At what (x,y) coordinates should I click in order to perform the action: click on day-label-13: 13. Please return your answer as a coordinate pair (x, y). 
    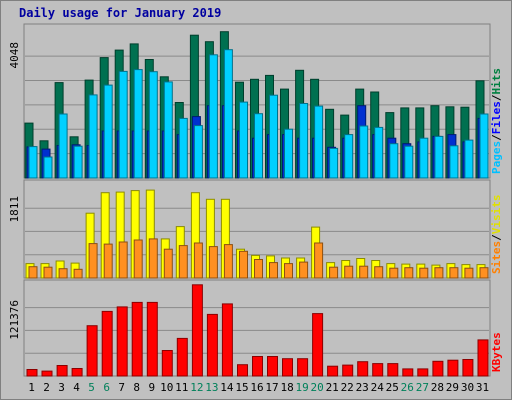
    Looking at the image, I should click on (211, 387).